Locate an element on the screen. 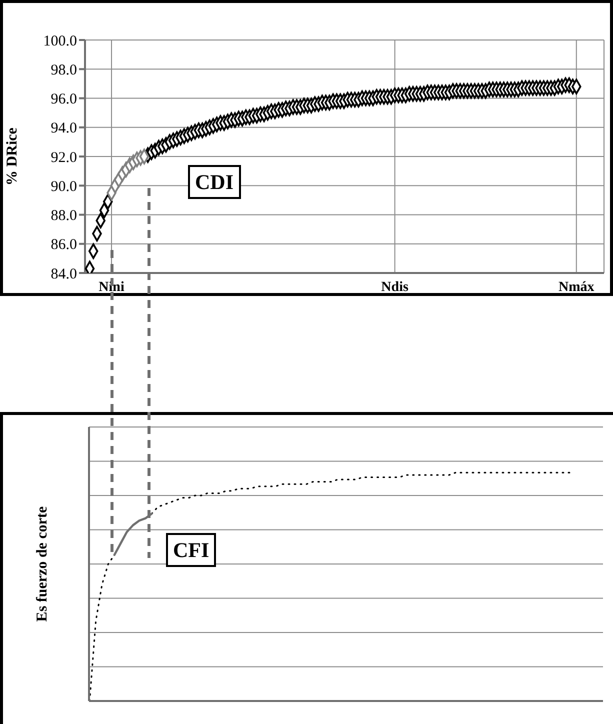 The height and width of the screenshot is (724, 613). y-axis-title: % DRice is located at coordinates (12, 156).